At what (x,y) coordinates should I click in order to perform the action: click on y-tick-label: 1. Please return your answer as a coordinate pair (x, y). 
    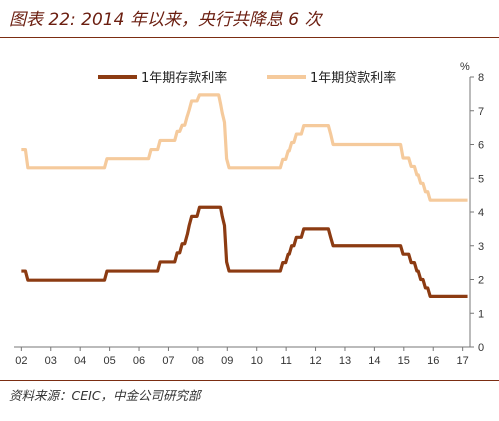
    Looking at the image, I should click on (481, 314).